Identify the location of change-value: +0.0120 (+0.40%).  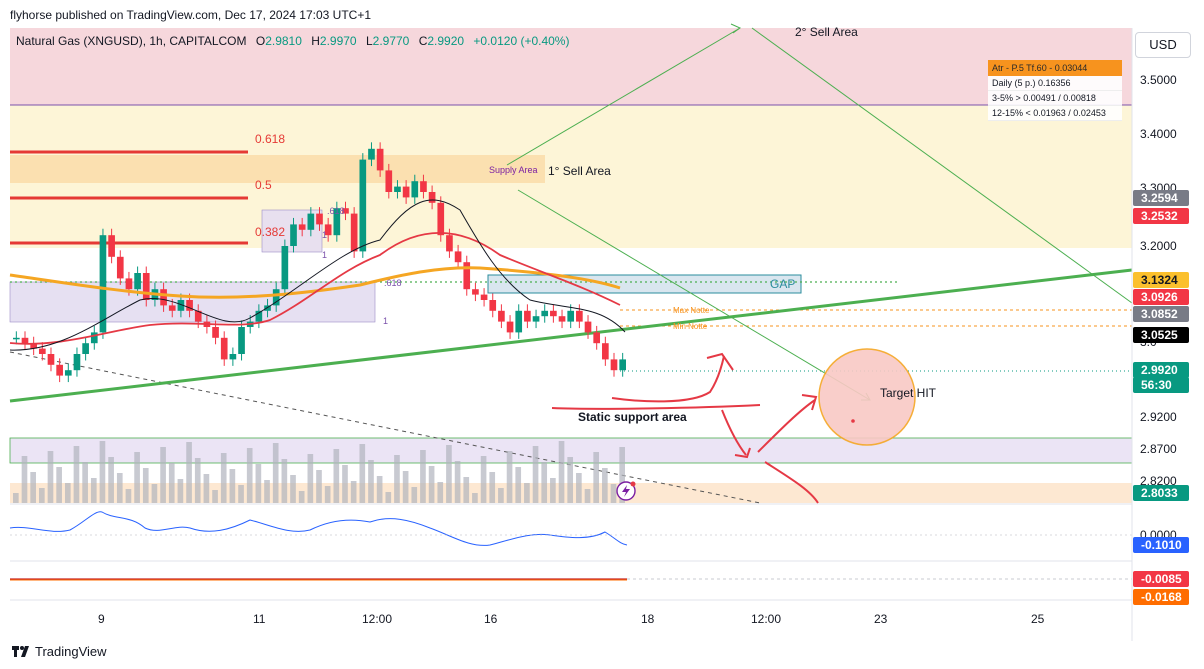
(521, 41).